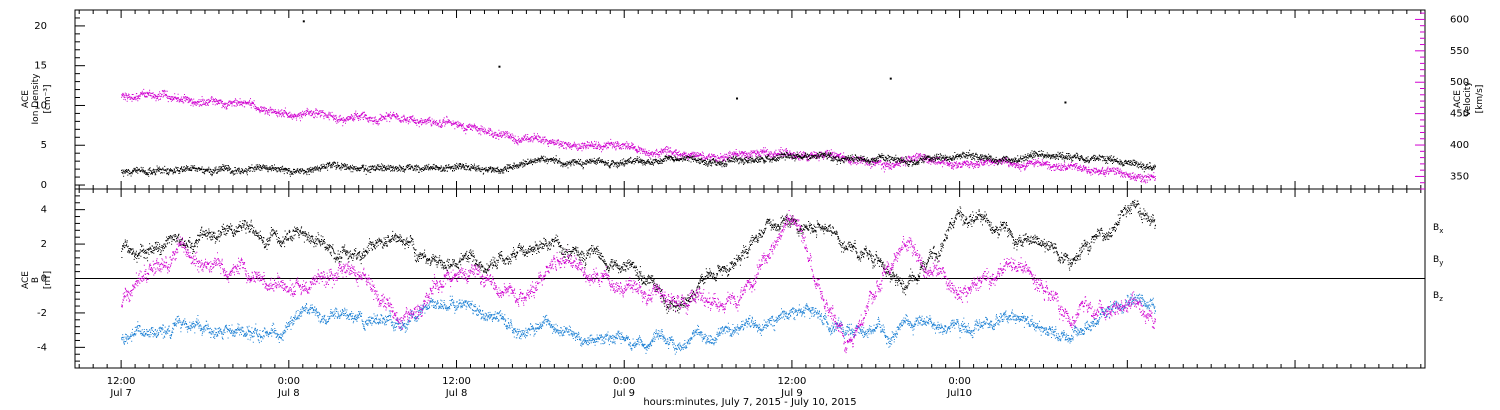 The height and width of the screenshot is (410, 1500). I want to click on top-right-axis-title-line1: ACE, so click(1458, 99).